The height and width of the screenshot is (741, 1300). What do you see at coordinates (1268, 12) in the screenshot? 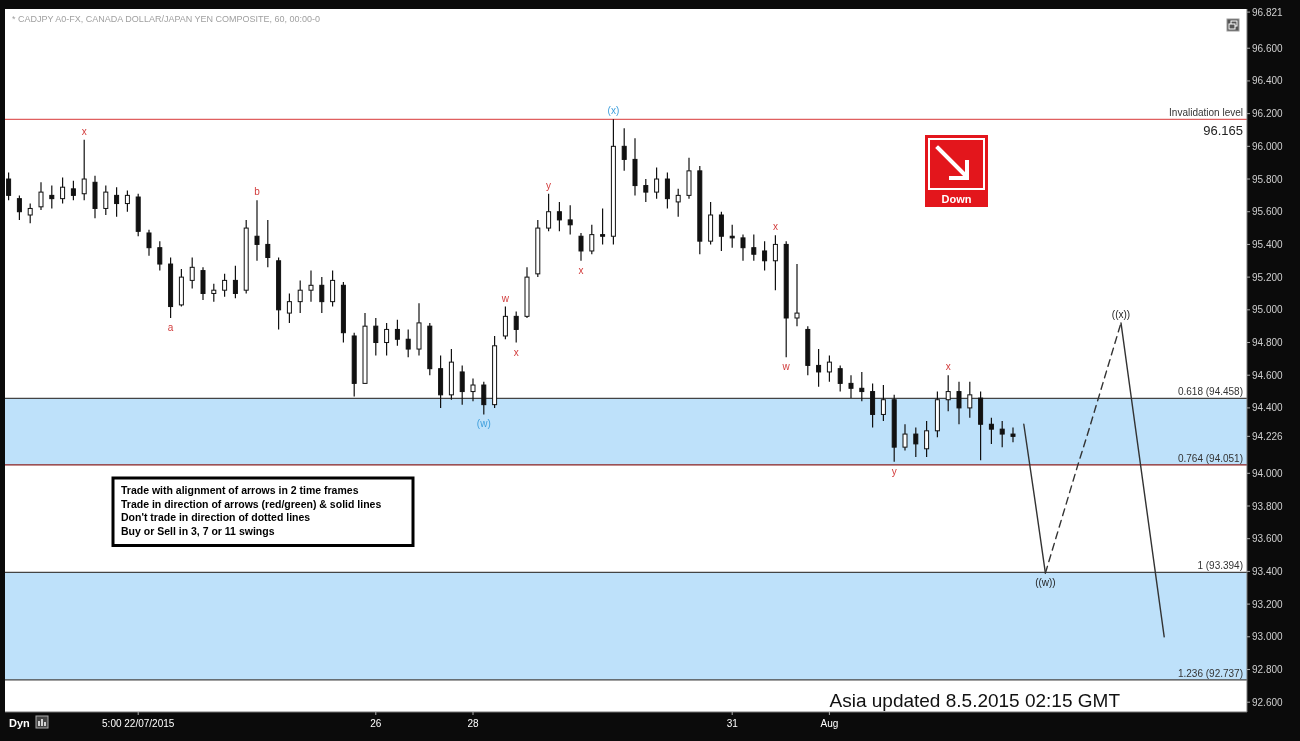
I see `y-tick-label: 96.821` at bounding box center [1268, 12].